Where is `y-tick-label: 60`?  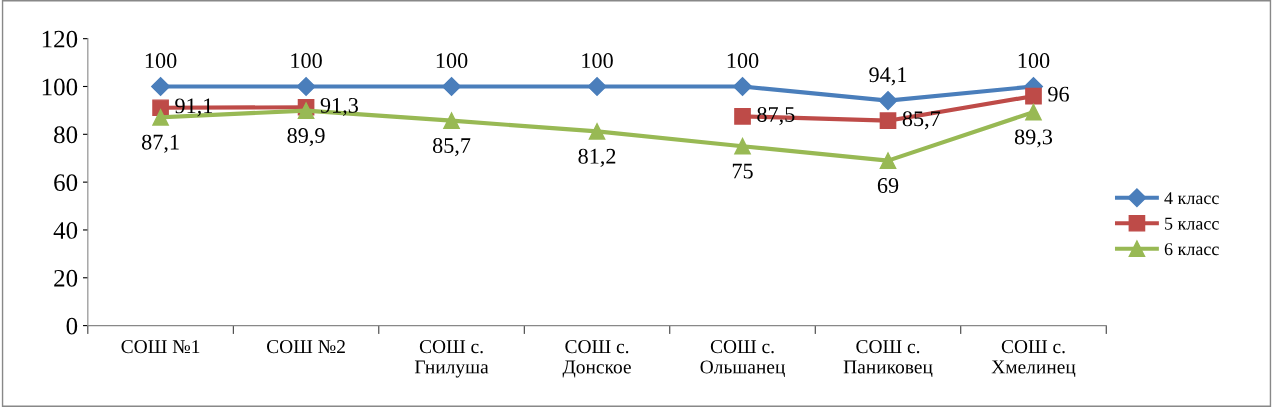 y-tick-label: 60 is located at coordinates (66, 183).